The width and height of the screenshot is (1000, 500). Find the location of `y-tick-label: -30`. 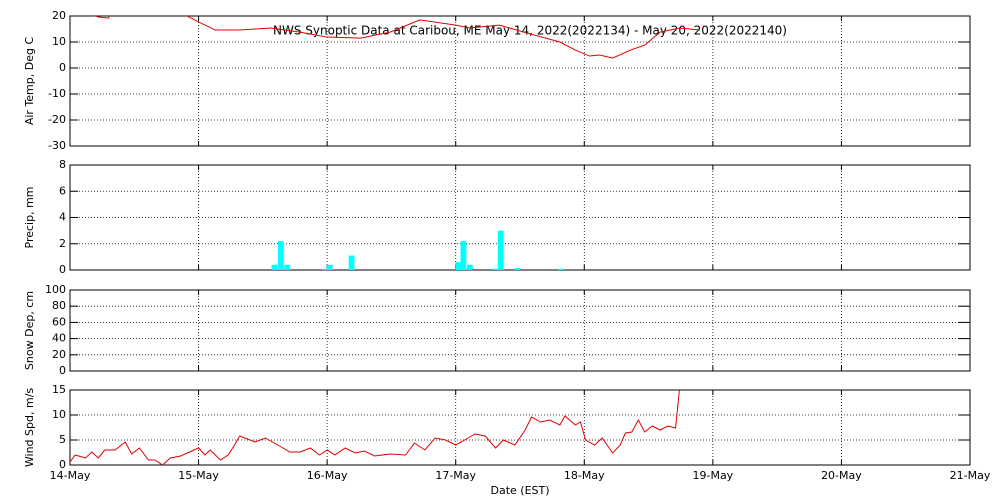

y-tick-label: -30 is located at coordinates (57, 145).